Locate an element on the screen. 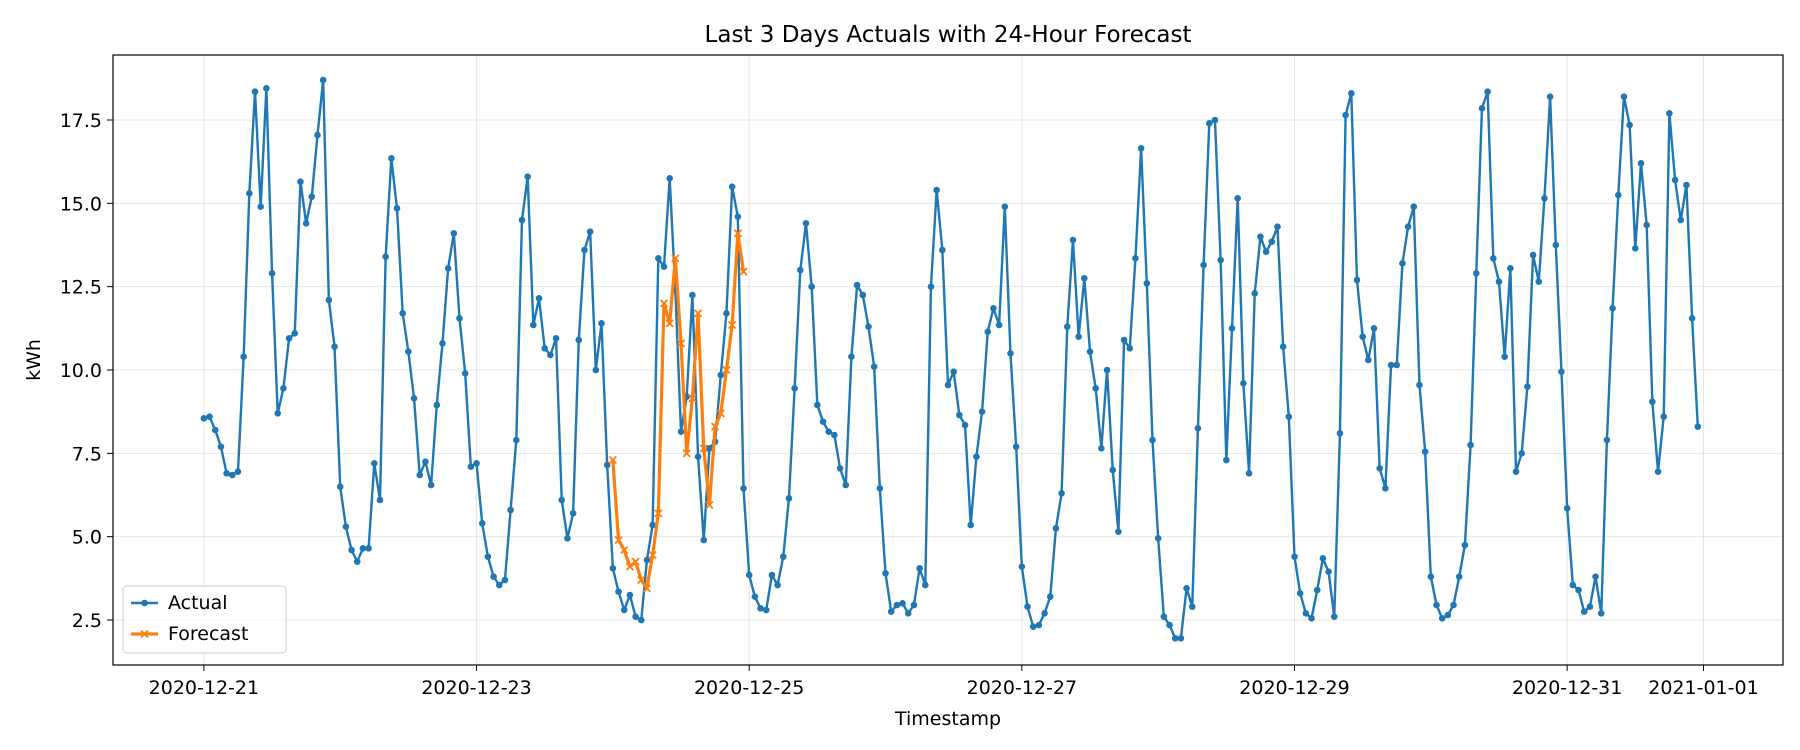 The height and width of the screenshot is (750, 1800). series-forecast is located at coordinates (678, 411).